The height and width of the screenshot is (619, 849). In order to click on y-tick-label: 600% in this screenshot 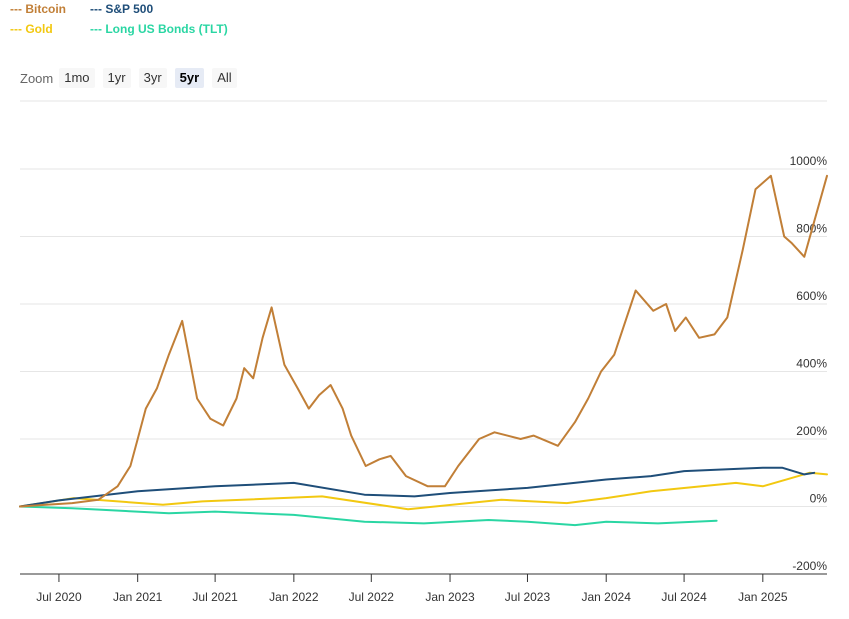, I will do `click(811, 296)`.